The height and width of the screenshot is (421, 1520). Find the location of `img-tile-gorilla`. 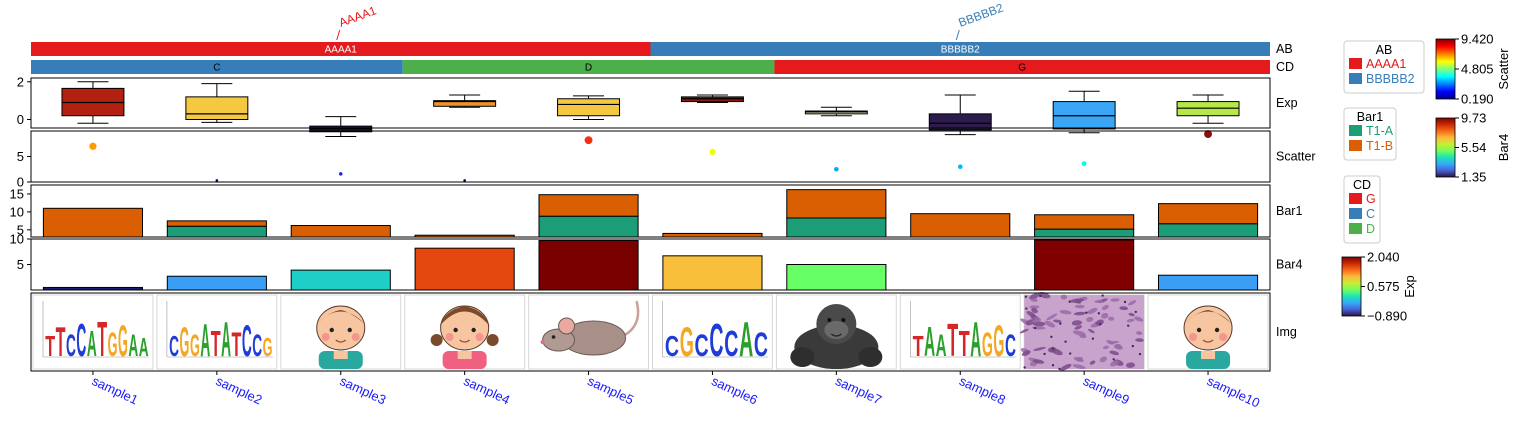

img-tile-gorilla is located at coordinates (836, 332).